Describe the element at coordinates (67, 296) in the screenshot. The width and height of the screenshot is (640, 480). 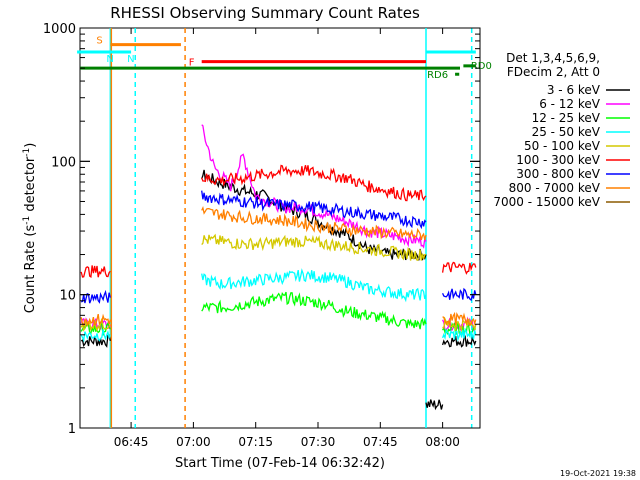
I see `y-tick-label-2: 10` at that location.